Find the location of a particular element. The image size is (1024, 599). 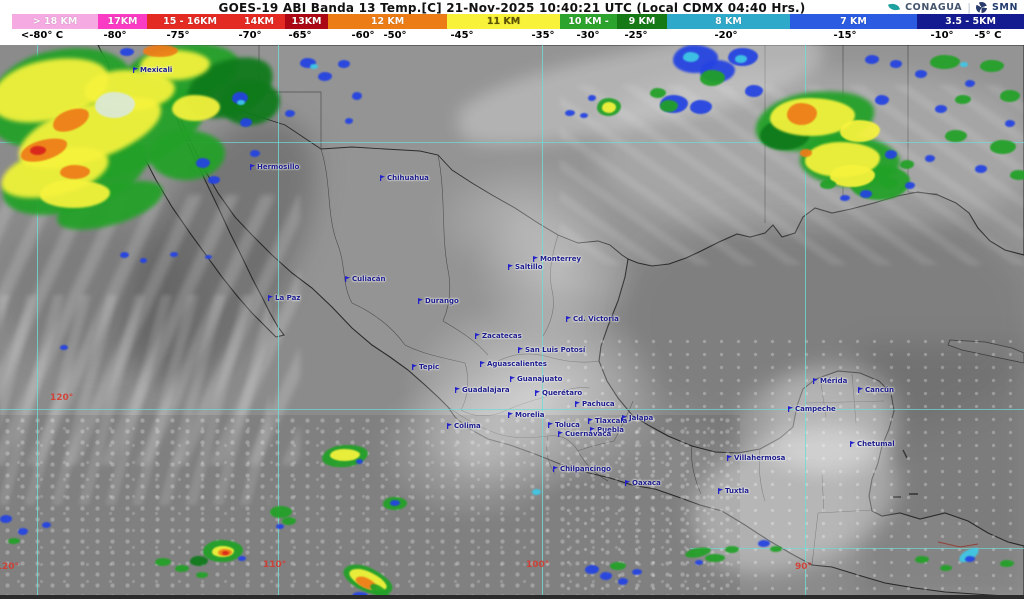

colorbar-segment: 9 KM is located at coordinates (642, 21).